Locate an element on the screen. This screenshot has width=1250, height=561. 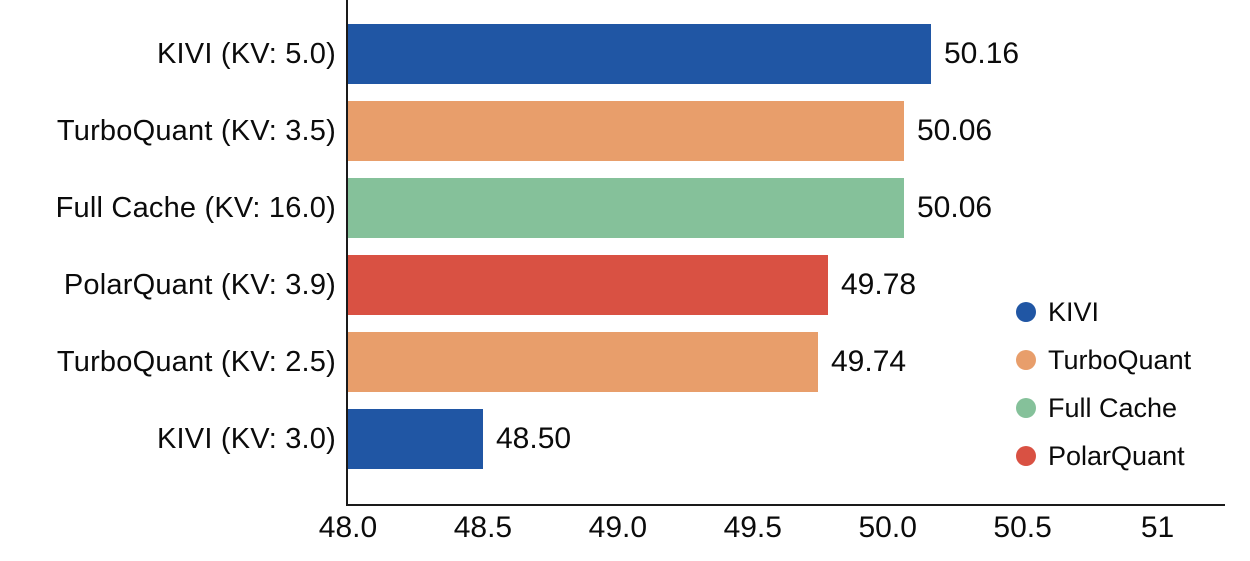
value-label: 50.16 is located at coordinates (982, 53).